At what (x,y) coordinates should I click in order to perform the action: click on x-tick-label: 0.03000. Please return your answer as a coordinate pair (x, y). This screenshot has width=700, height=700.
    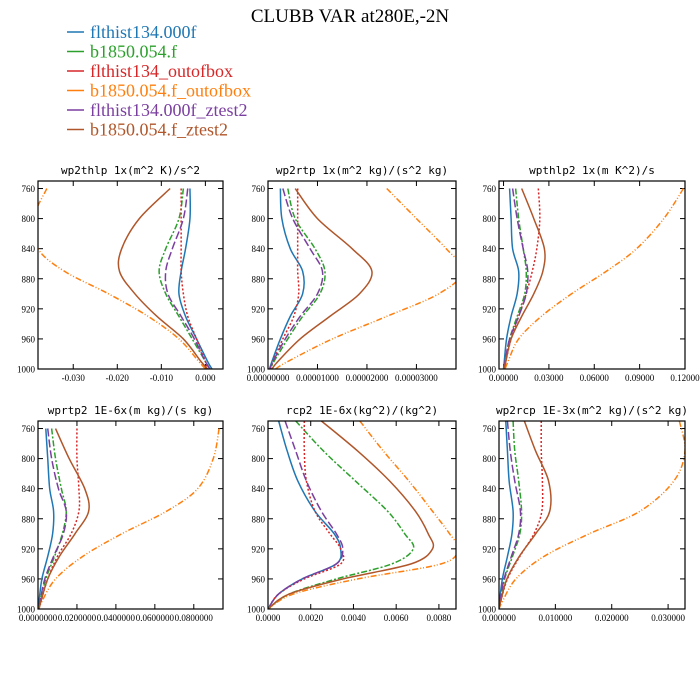
    Looking at the image, I should click on (549, 378).